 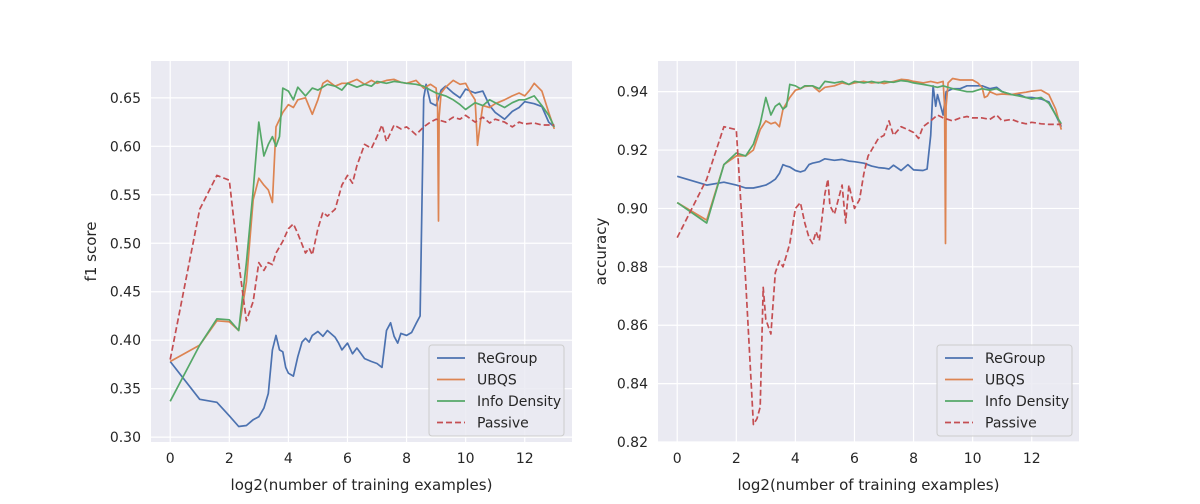 What do you see at coordinates (125, 147) in the screenshot?
I see `y-tick-label: 0.60` at bounding box center [125, 147].